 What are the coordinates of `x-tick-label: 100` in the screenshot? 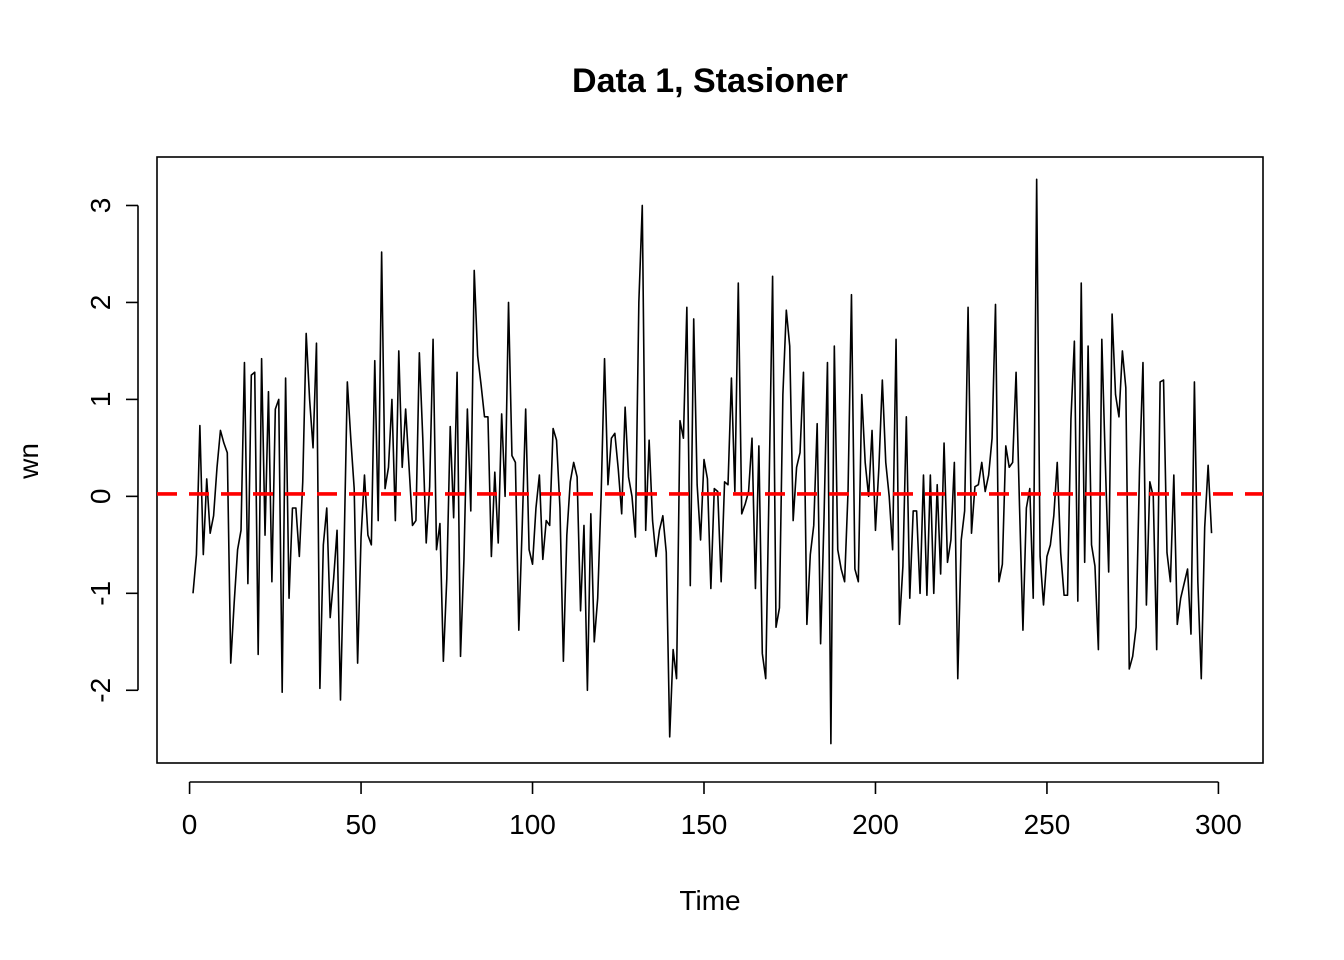 It's located at (532, 824).